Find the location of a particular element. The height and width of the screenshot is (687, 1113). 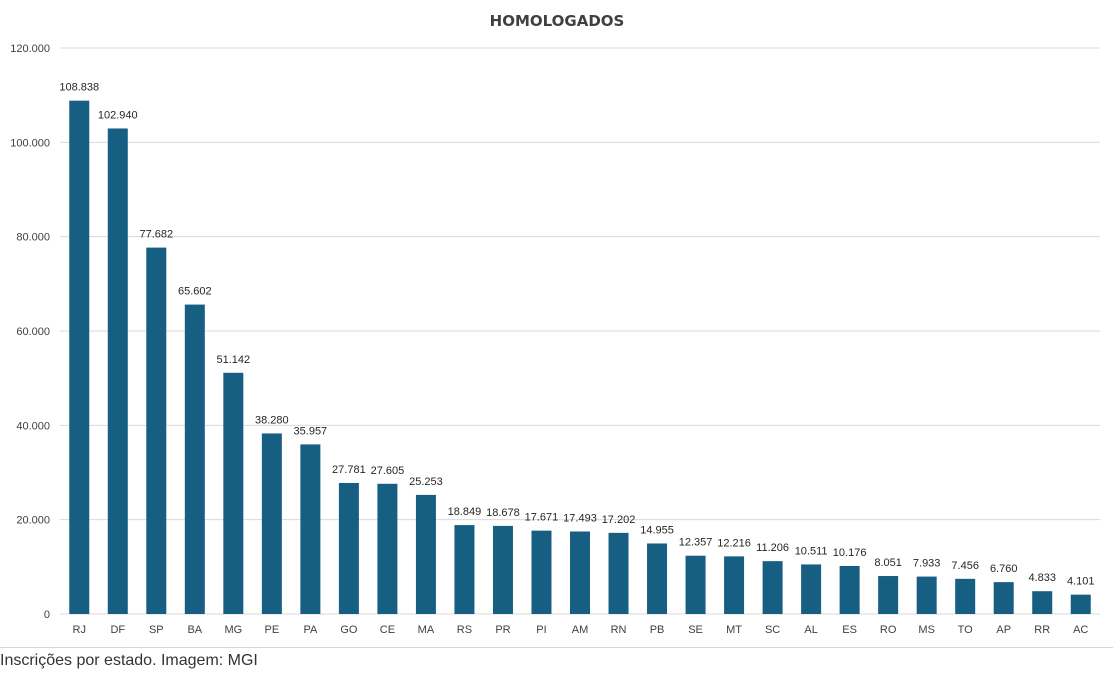

category-label-sp: SP is located at coordinates (156, 630).